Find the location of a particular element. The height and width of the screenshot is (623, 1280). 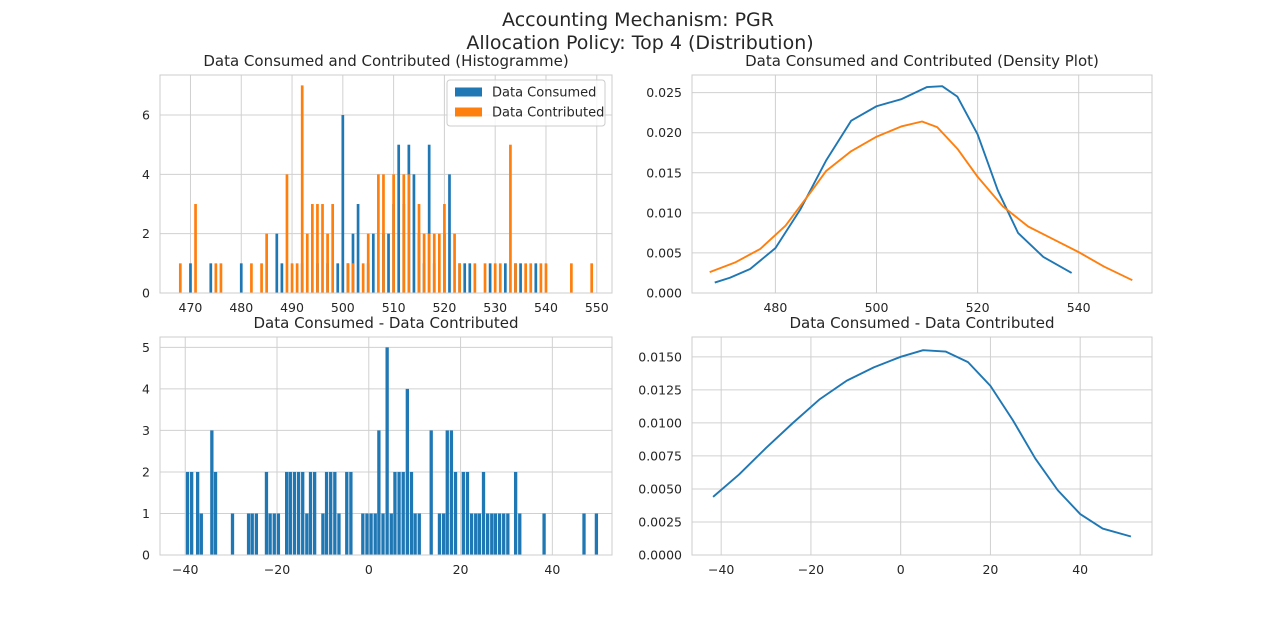

kde-top-x-tick-label: 520 is located at coordinates (978, 307).